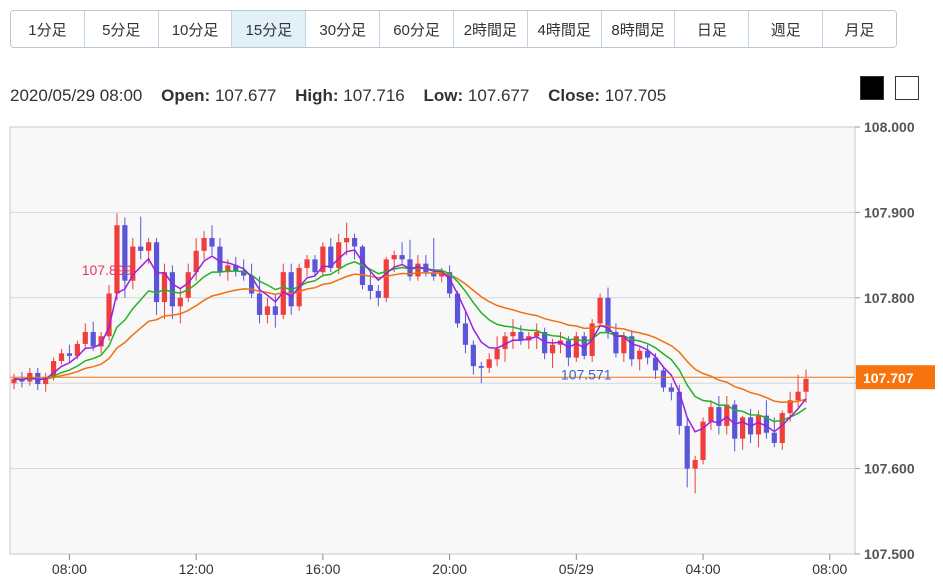  Describe the element at coordinates (635, 95) in the screenshot. I see `close-value: 107.705` at that location.